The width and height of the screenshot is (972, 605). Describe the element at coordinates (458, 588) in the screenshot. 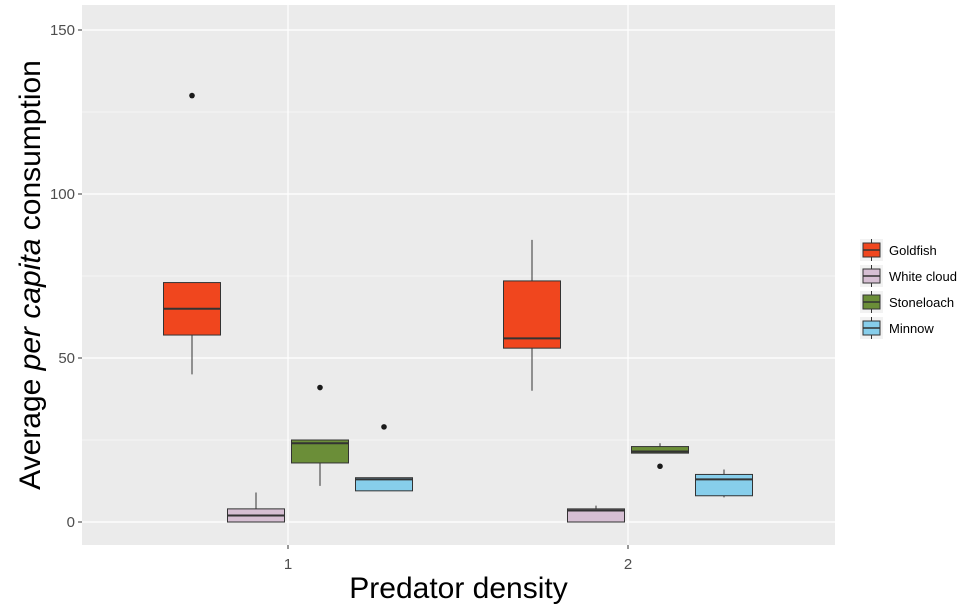

I see `x-axis-title: Predator density` at that location.